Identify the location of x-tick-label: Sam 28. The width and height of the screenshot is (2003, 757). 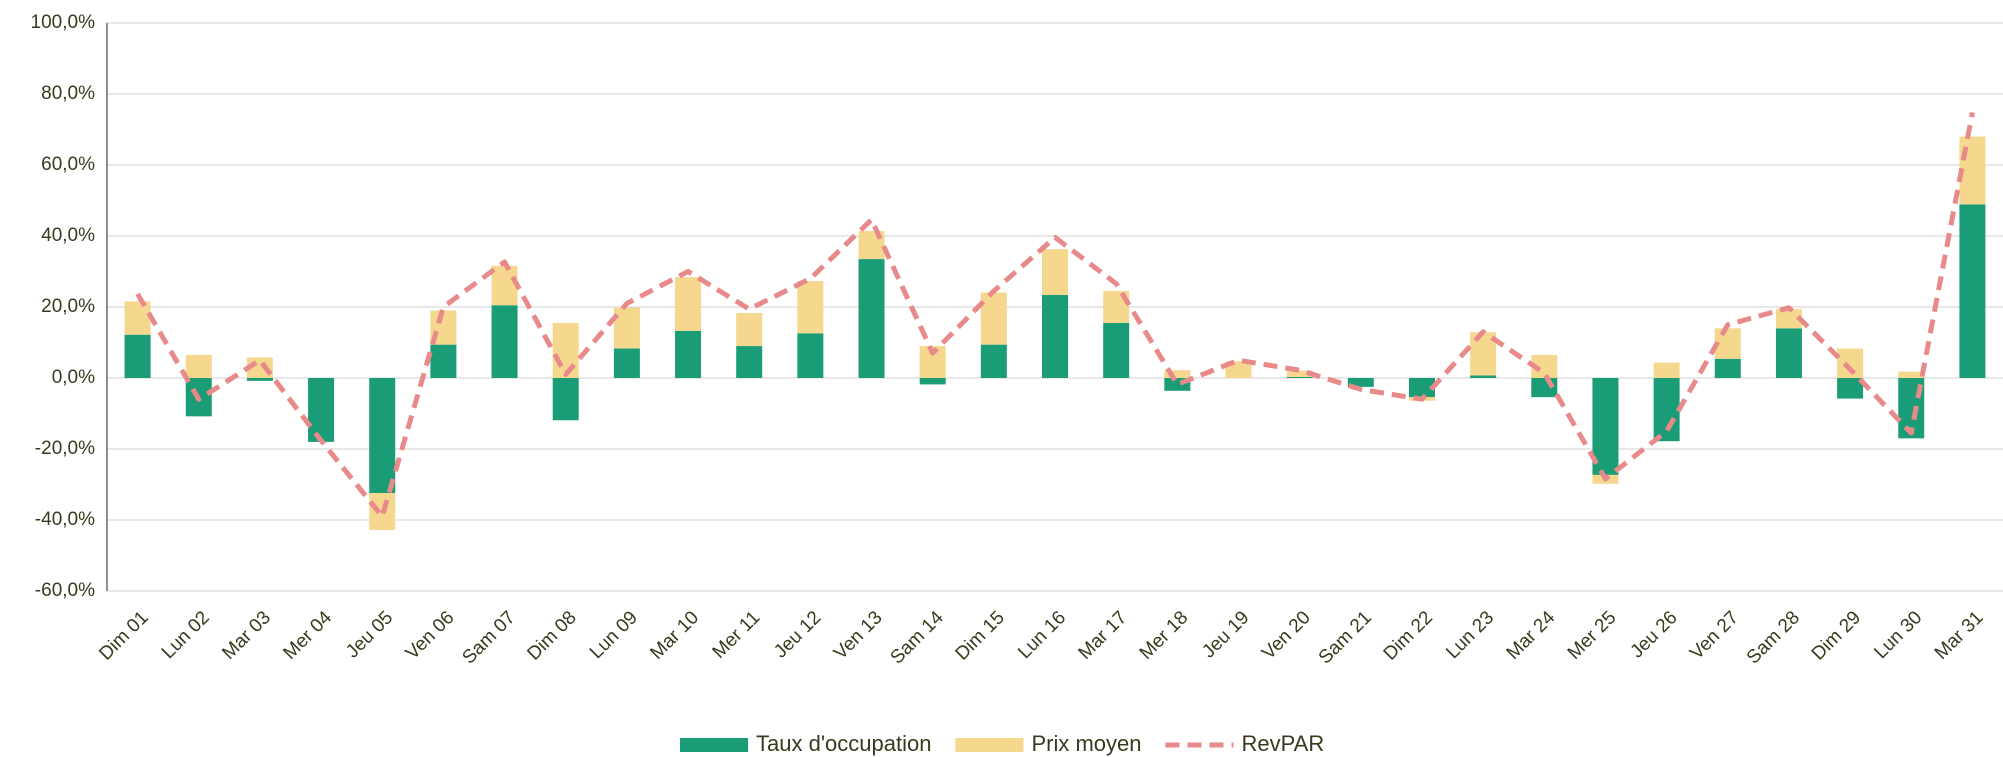
(1773, 637).